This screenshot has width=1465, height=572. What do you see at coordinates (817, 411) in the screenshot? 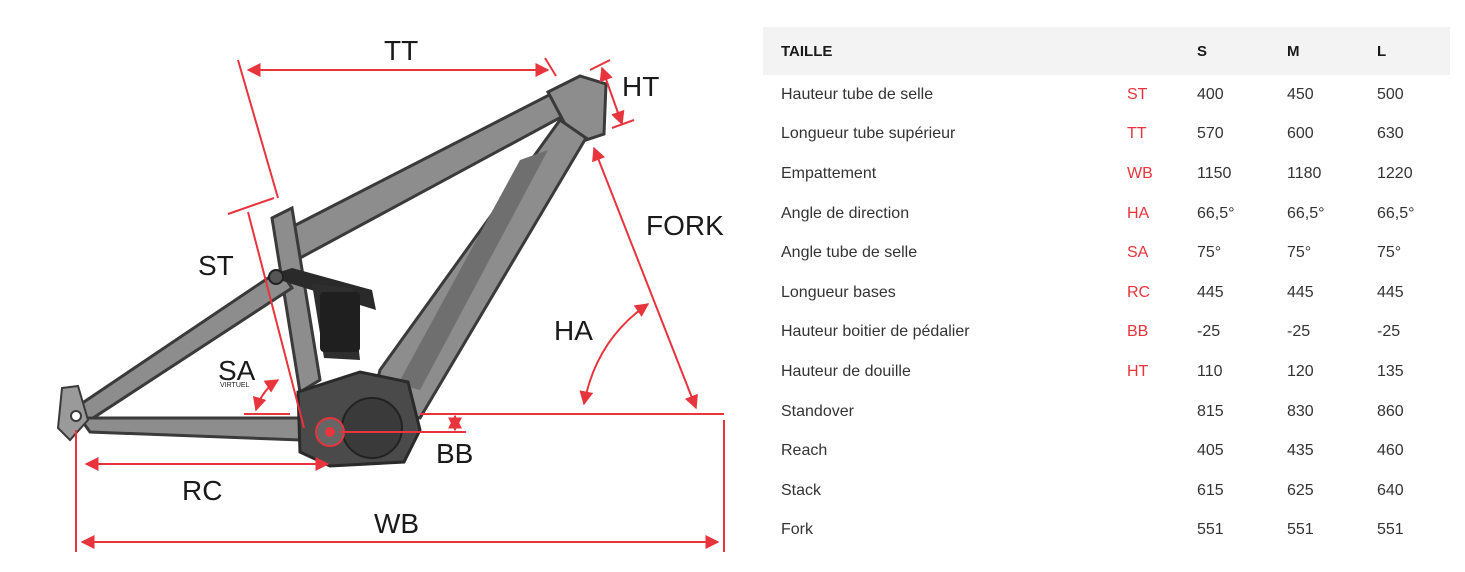
I see `row-label: Standover` at bounding box center [817, 411].